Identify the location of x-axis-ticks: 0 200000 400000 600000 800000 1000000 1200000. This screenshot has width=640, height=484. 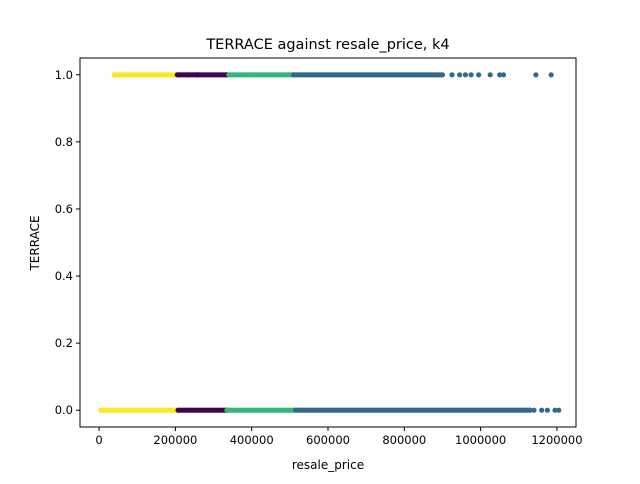
(339, 437).